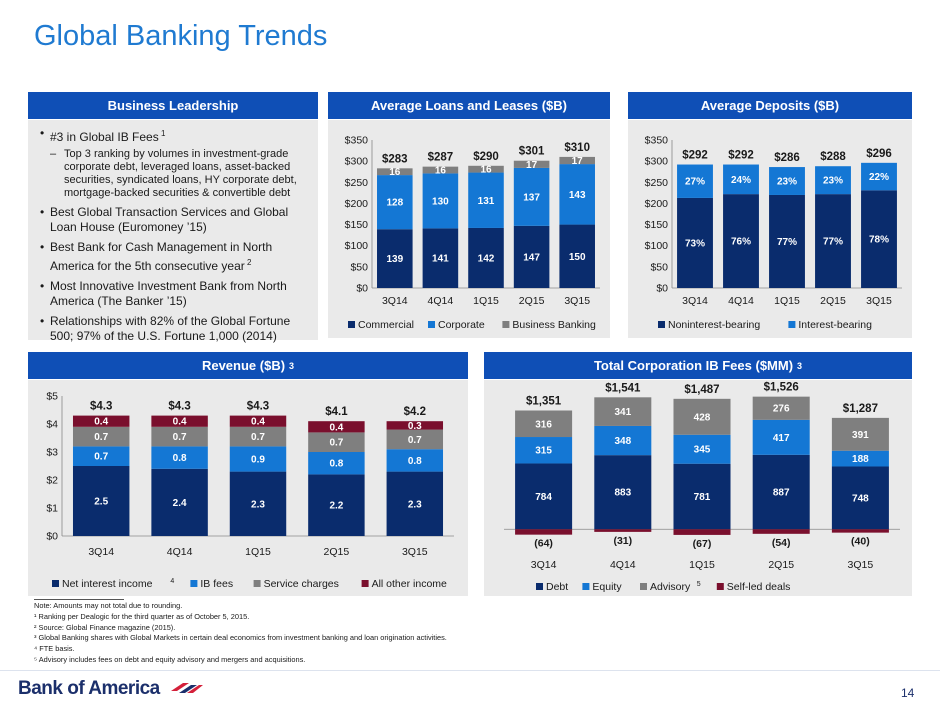 Image resolution: width=940 pixels, height=705 pixels. Describe the element at coordinates (52, 509) in the screenshot. I see `y-tick-label: $1` at that location.